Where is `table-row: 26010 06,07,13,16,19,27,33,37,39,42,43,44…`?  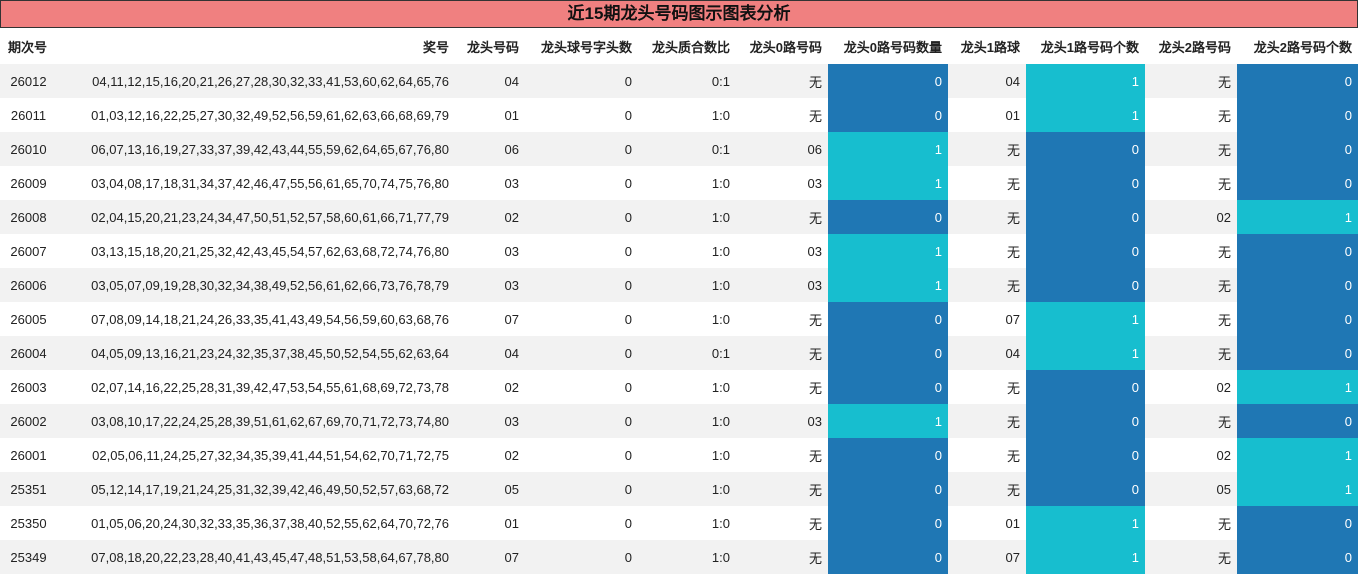
table-row: 26010 06,07,13,16,19,27,33,37,39,42,43,44… is located at coordinates (679, 149).